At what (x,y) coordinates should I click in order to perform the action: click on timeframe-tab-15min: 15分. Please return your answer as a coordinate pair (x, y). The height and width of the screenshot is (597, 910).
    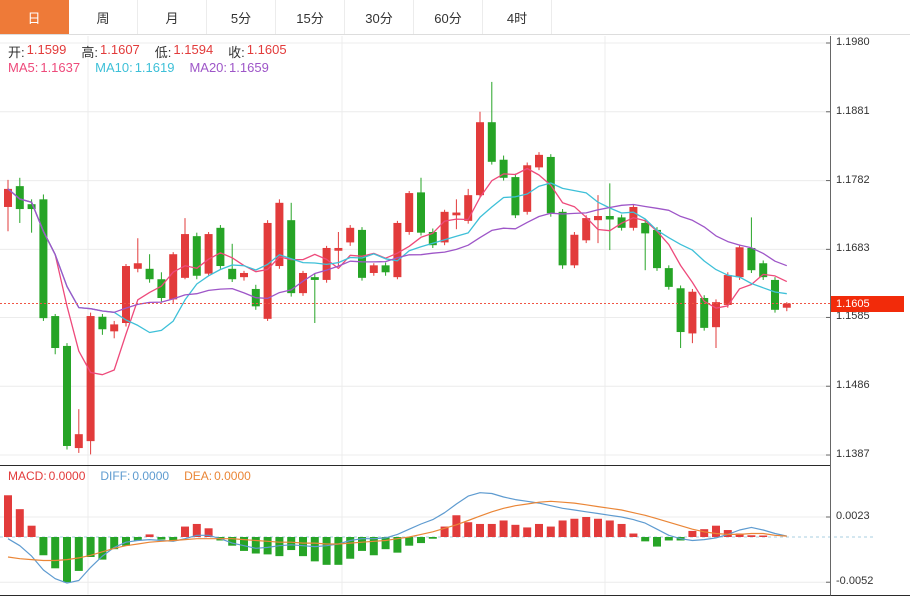
    Looking at the image, I should click on (310, 17).